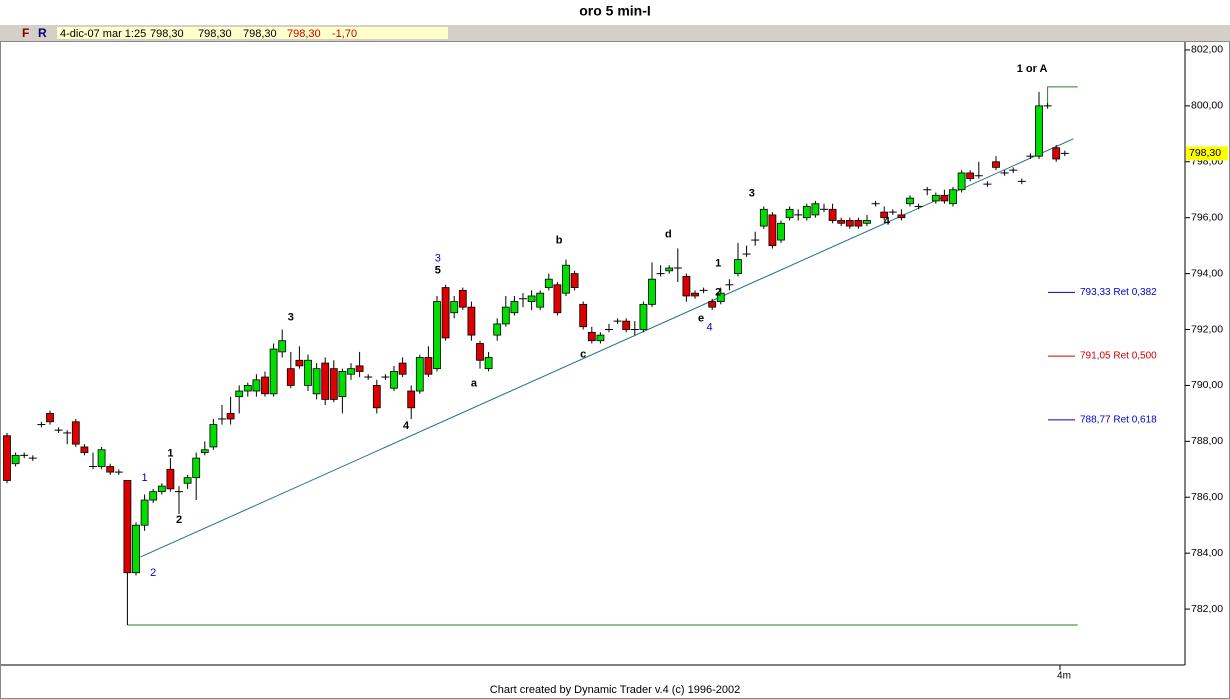 The width and height of the screenshot is (1230, 699). I want to click on wave-label: a, so click(474, 383).